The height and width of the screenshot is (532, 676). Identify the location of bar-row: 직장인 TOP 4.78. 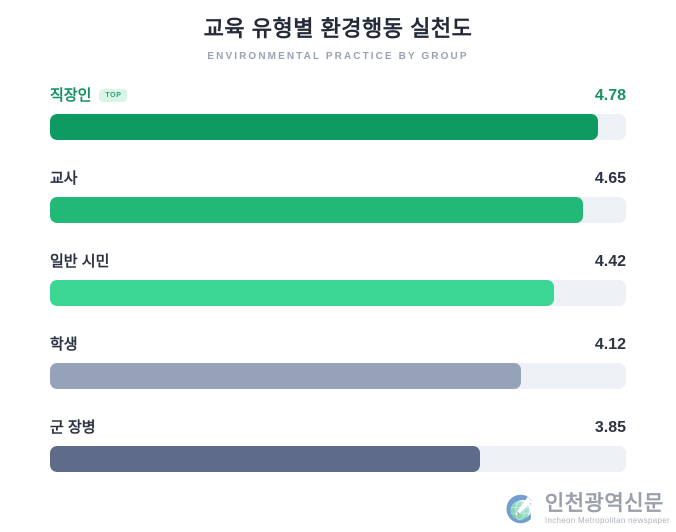
(338, 113).